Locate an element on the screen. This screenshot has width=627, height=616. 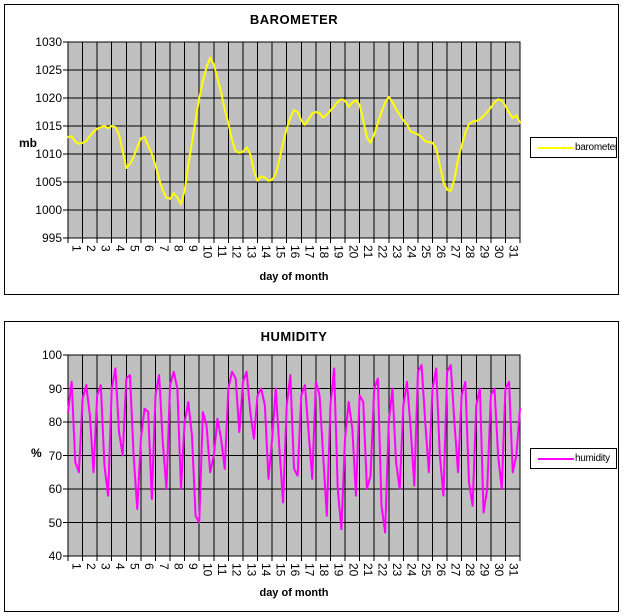
y-axis-tick-label: 1015 is located at coordinates (48, 126).